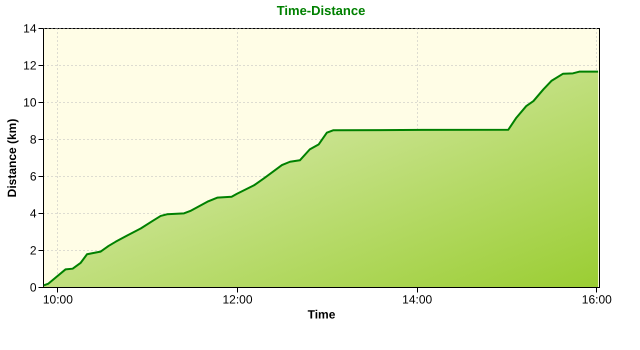 The image size is (640, 350). I want to click on x-tick-label: 12:00, so click(237, 299).